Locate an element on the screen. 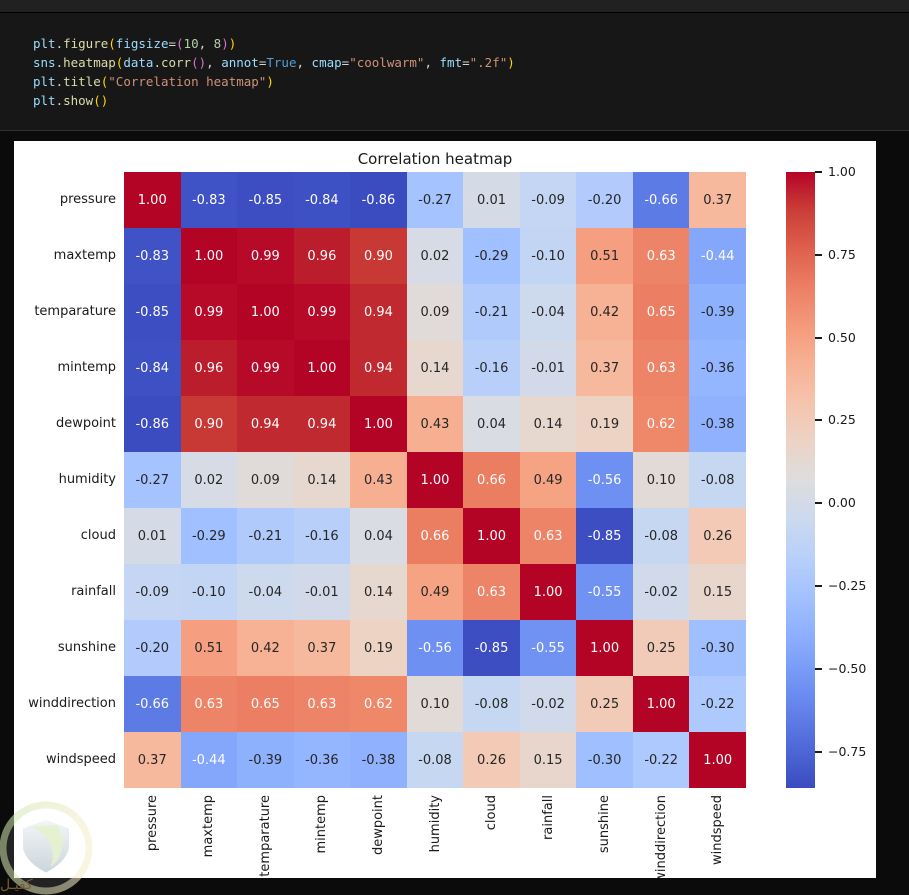  heatmap-cell: -0.86 is located at coordinates (378, 200).